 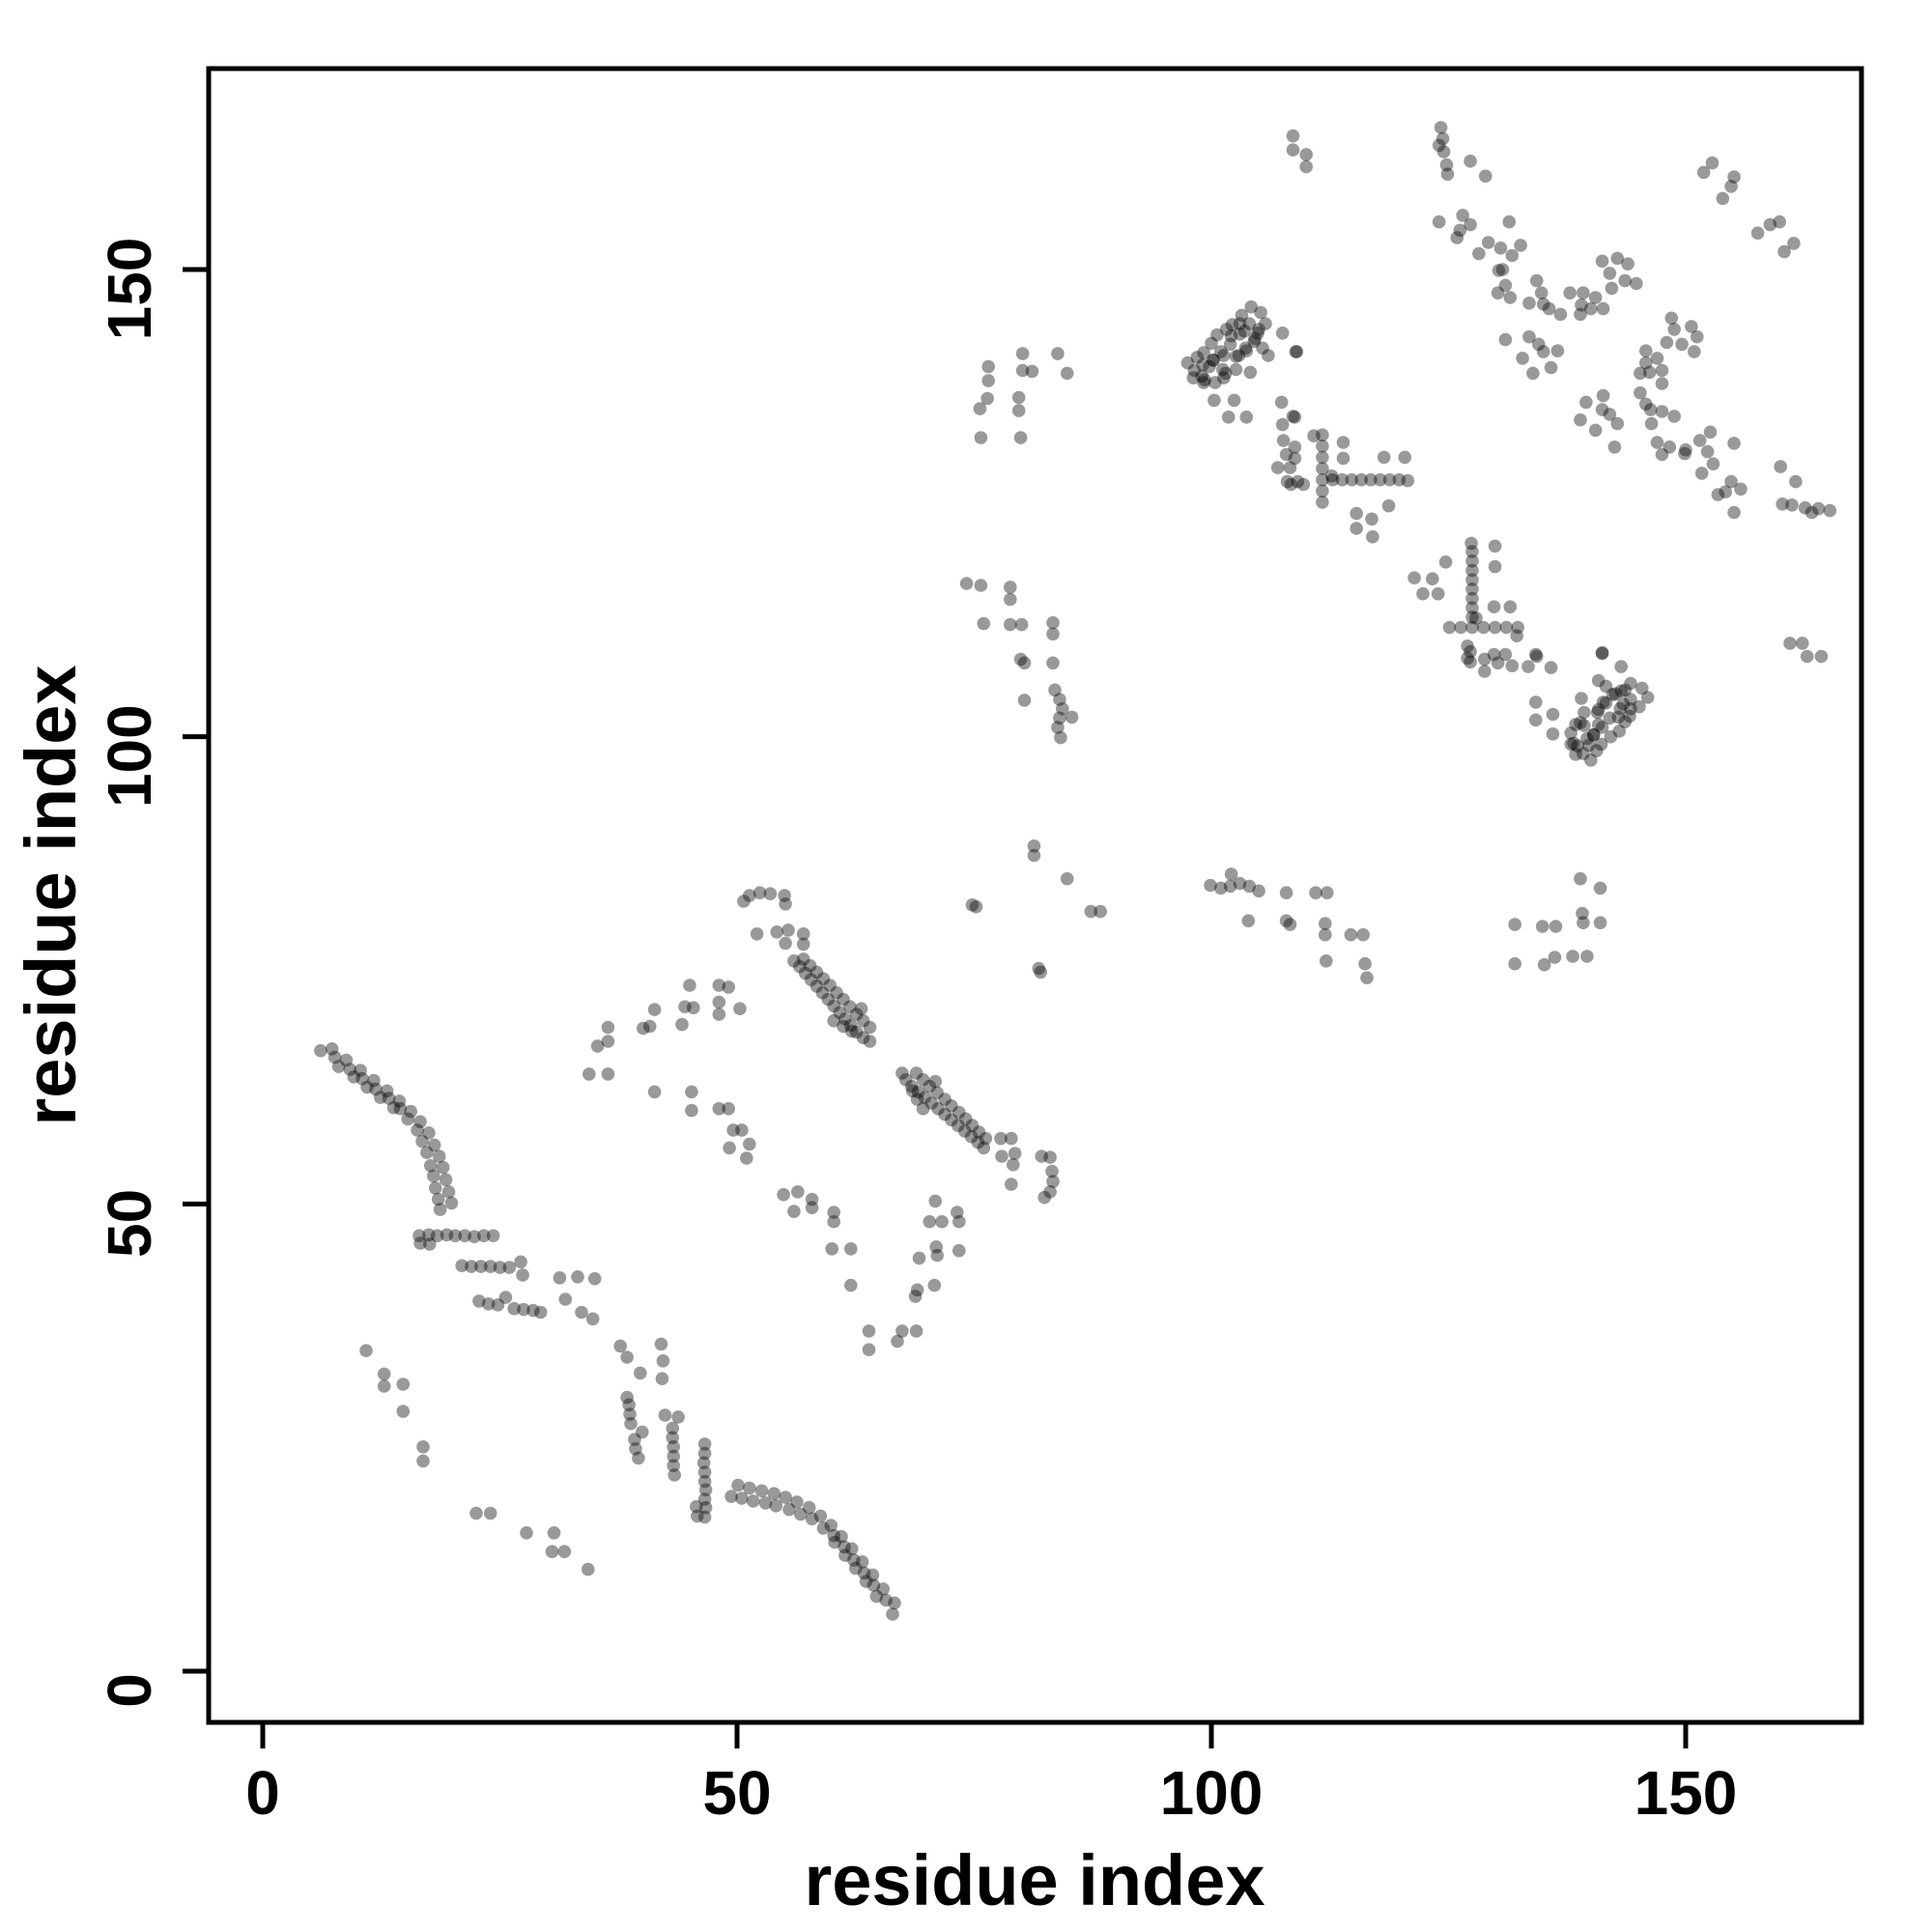 What do you see at coordinates (736, 1793) in the screenshot?
I see `x-tick-label: 50` at bounding box center [736, 1793].